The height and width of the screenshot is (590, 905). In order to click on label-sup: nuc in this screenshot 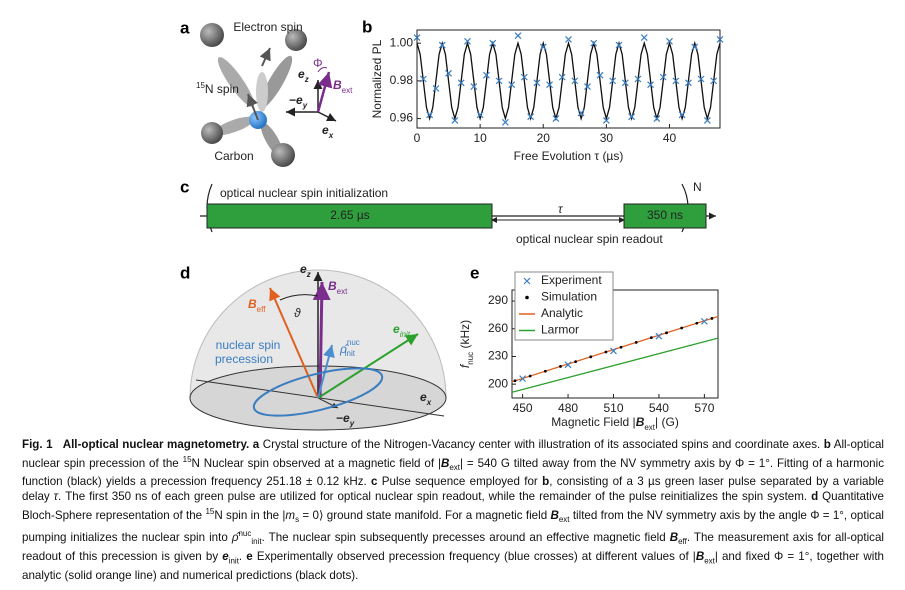, I will do `click(353, 342)`.